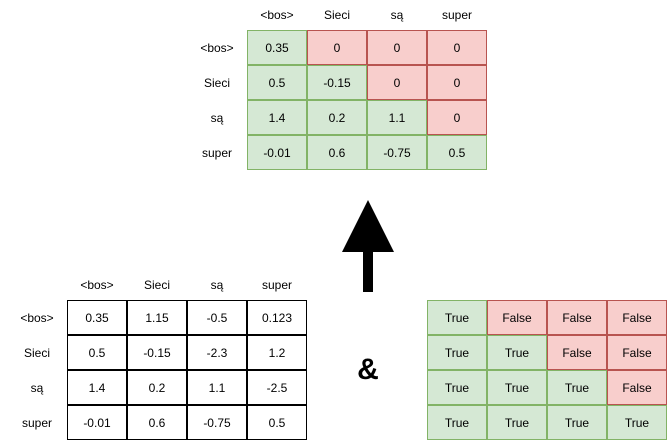  I want to click on matrix-cell: -0.5, so click(217, 317).